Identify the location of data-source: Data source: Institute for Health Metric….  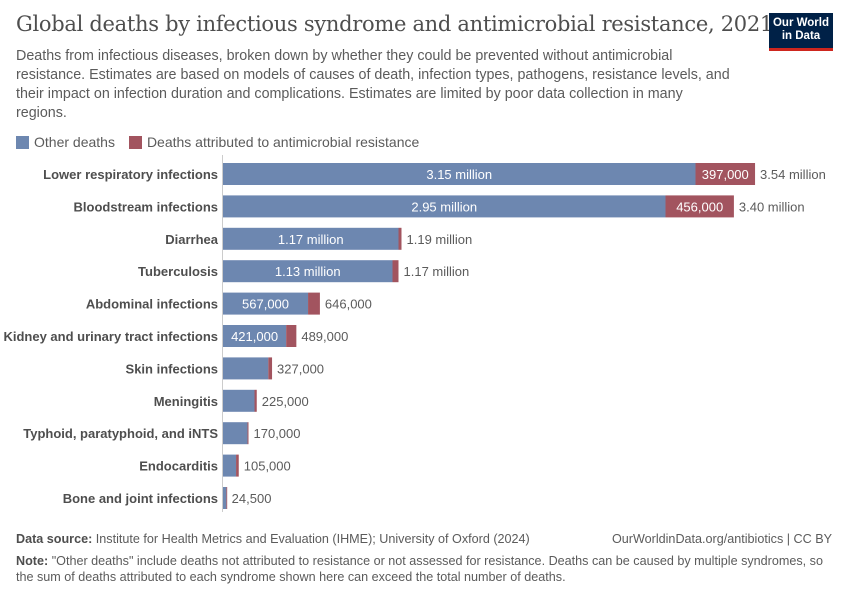
(273, 539).